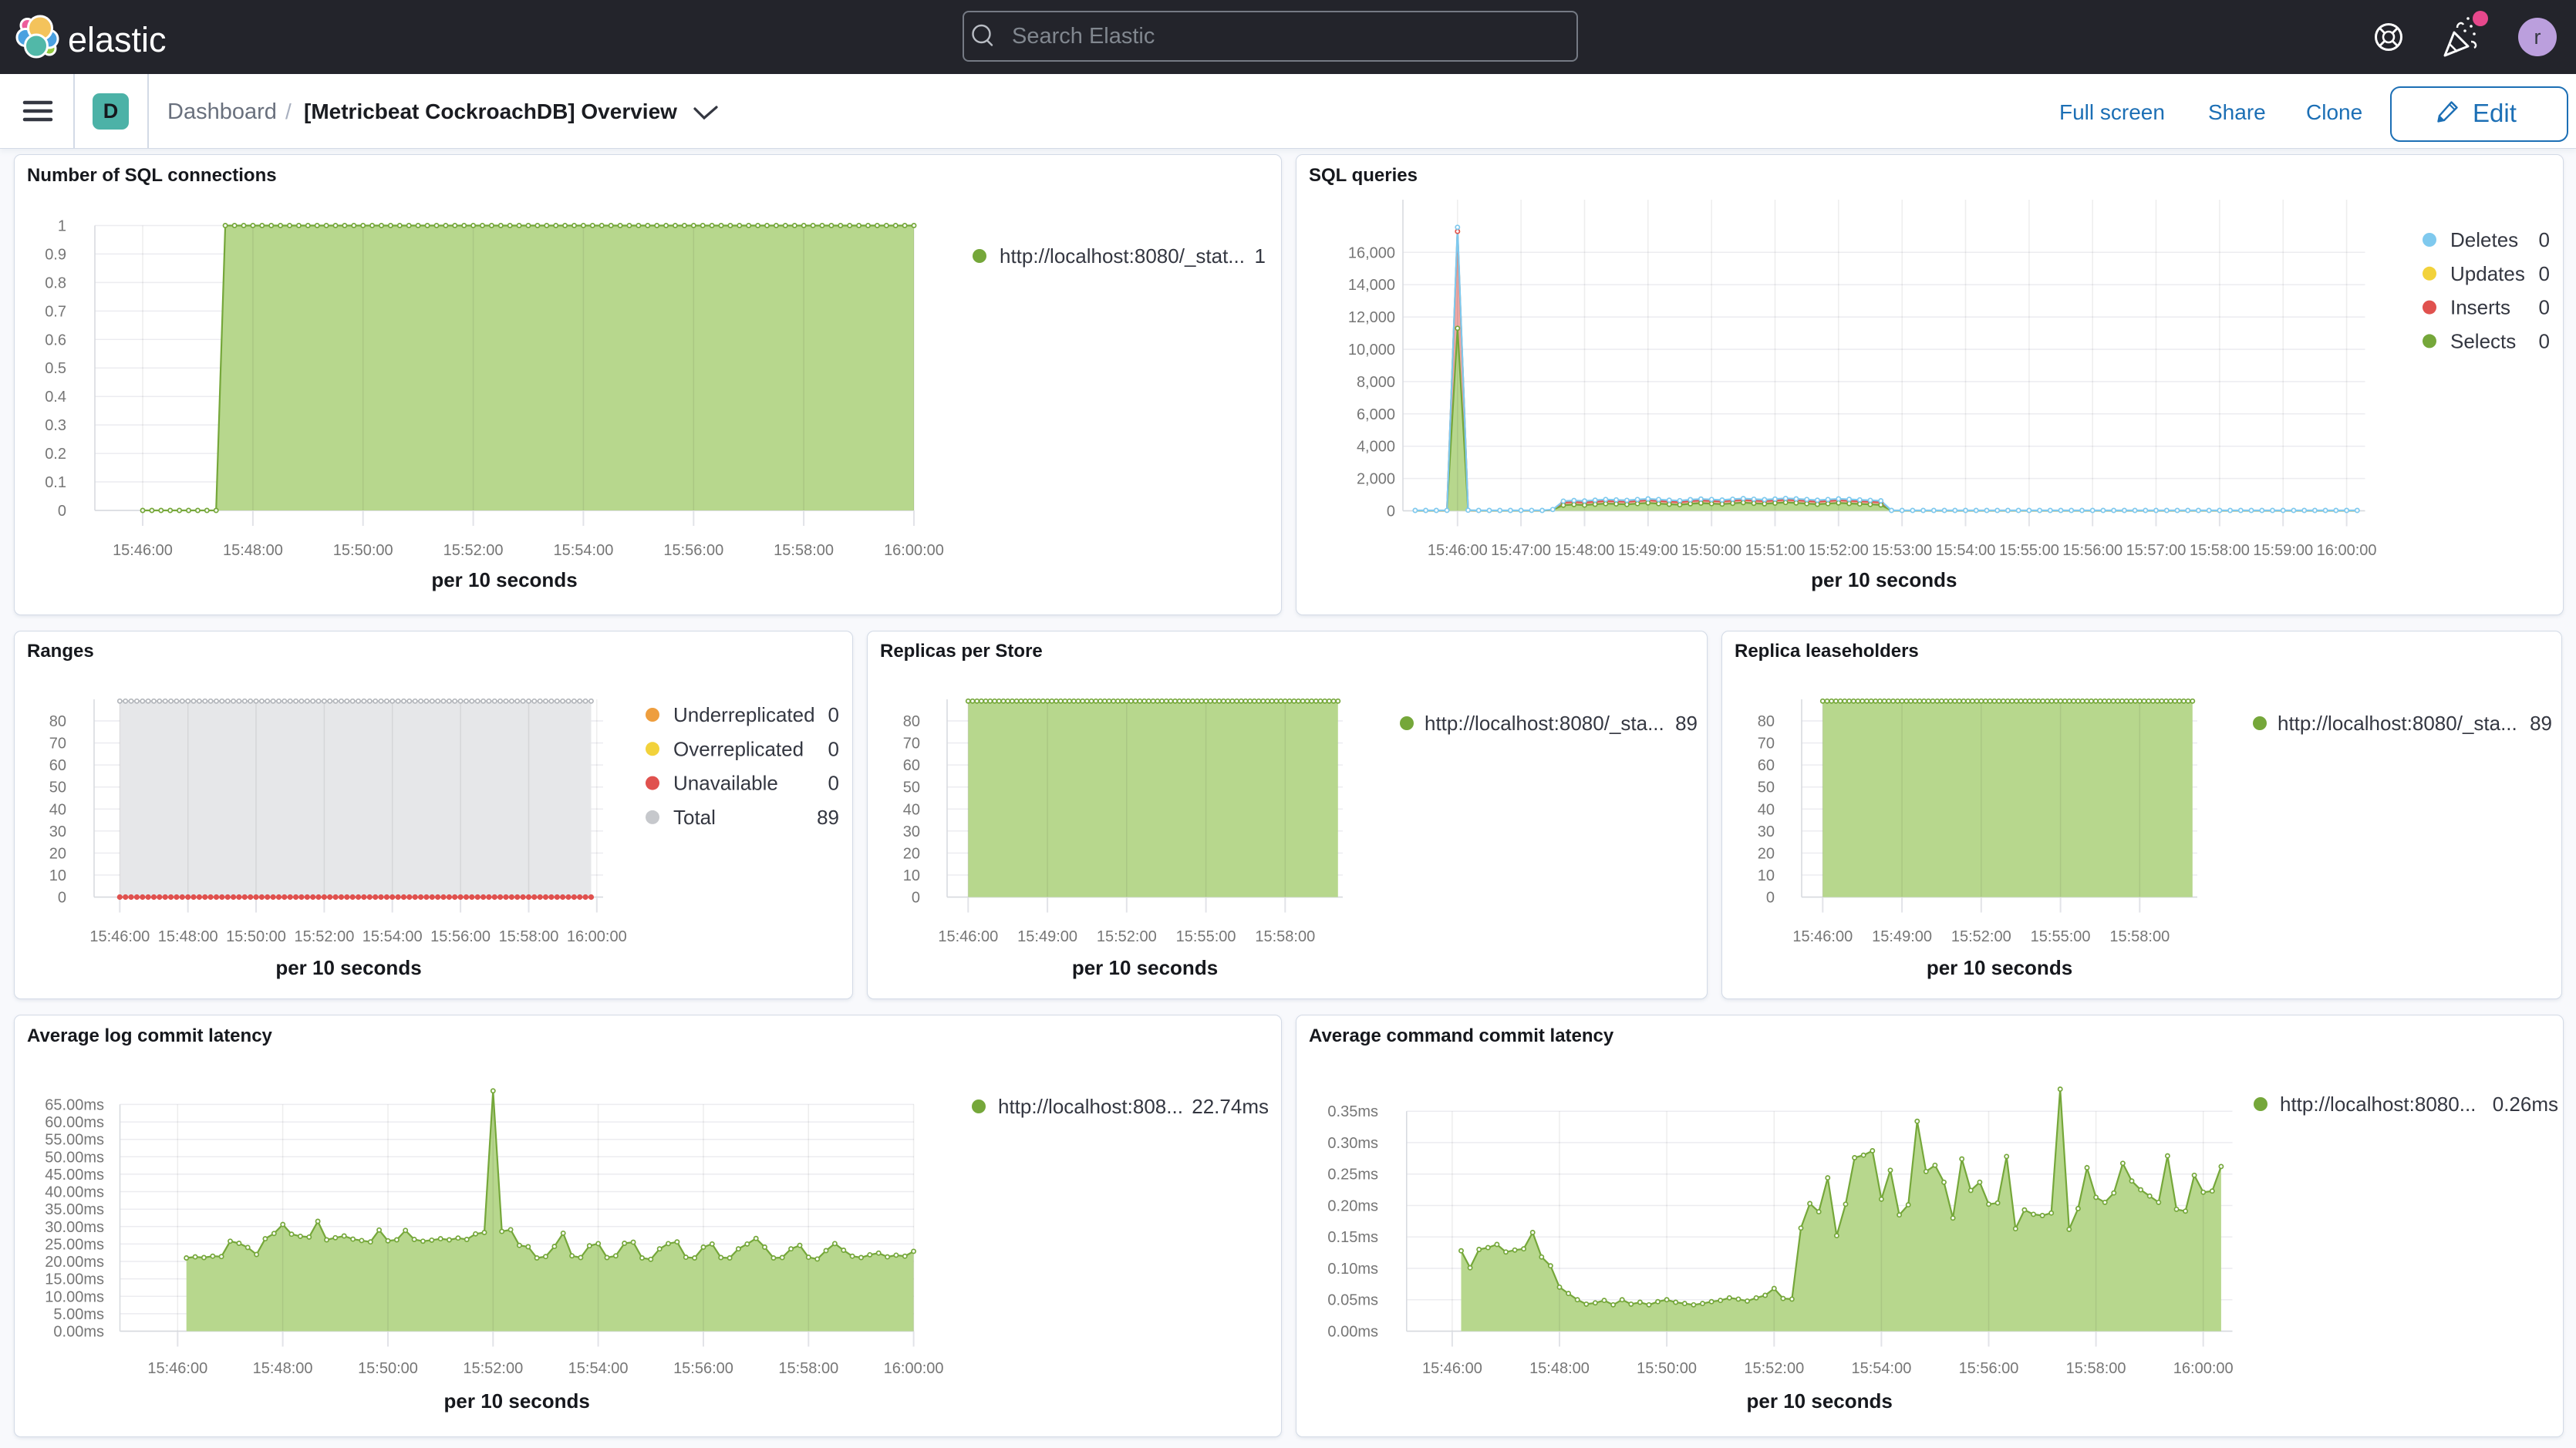 Image resolution: width=2576 pixels, height=1448 pixels. Describe the element at coordinates (961, 651) in the screenshot. I see `svg-text: Replicas per Store` at that location.